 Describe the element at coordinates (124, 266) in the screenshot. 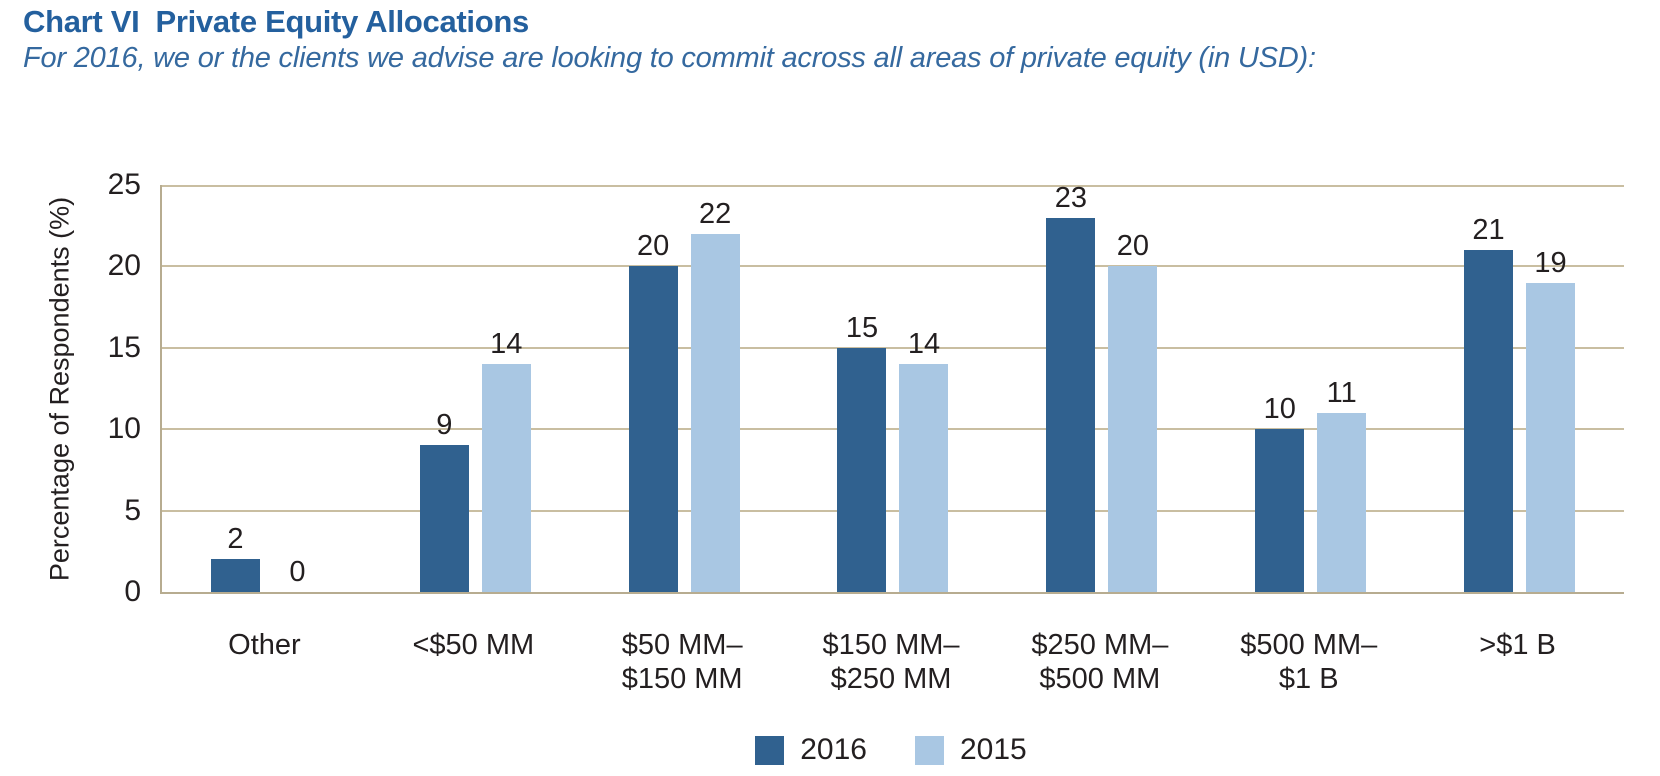

I see `y-tick-label-20: 20` at that location.